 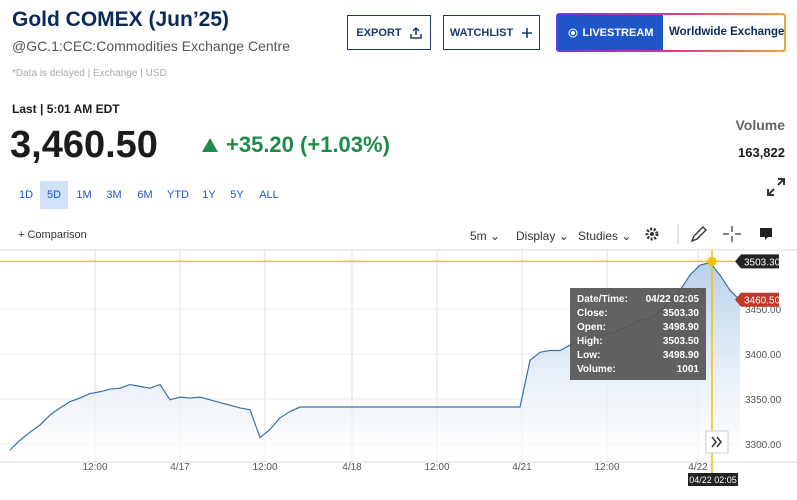 What do you see at coordinates (237, 195) in the screenshot?
I see `range-button: 5Y` at bounding box center [237, 195].